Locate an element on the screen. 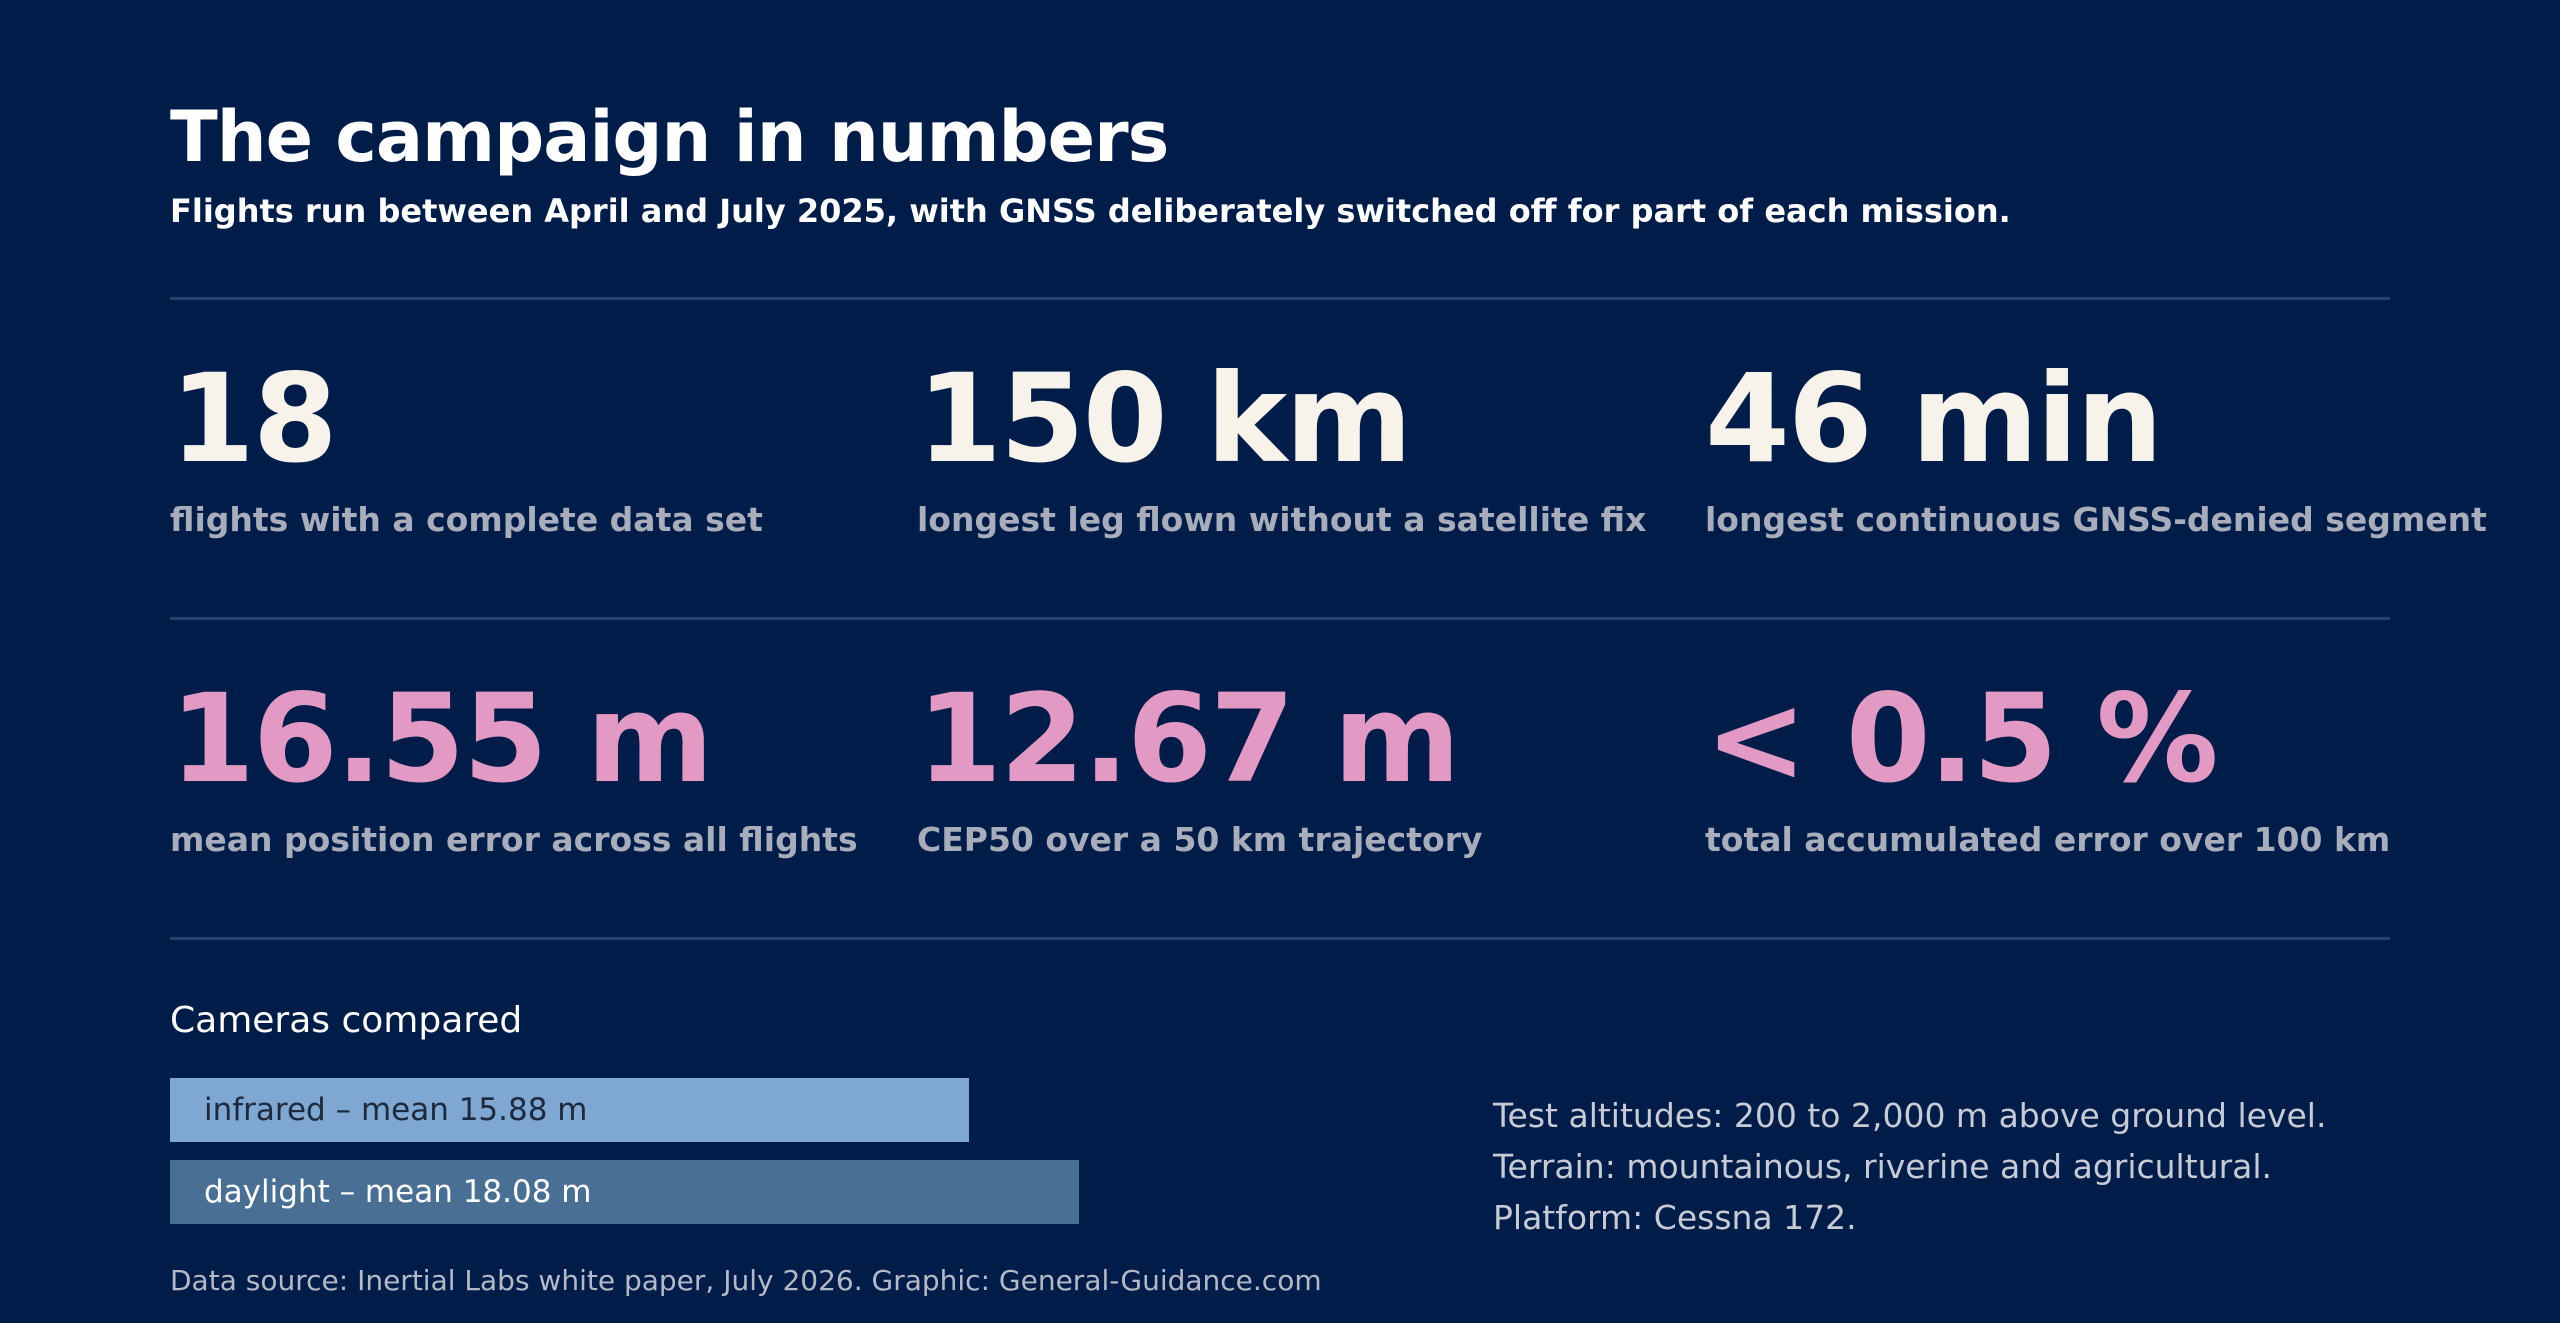  stat-value: 12.67 m is located at coordinates (1189, 739).